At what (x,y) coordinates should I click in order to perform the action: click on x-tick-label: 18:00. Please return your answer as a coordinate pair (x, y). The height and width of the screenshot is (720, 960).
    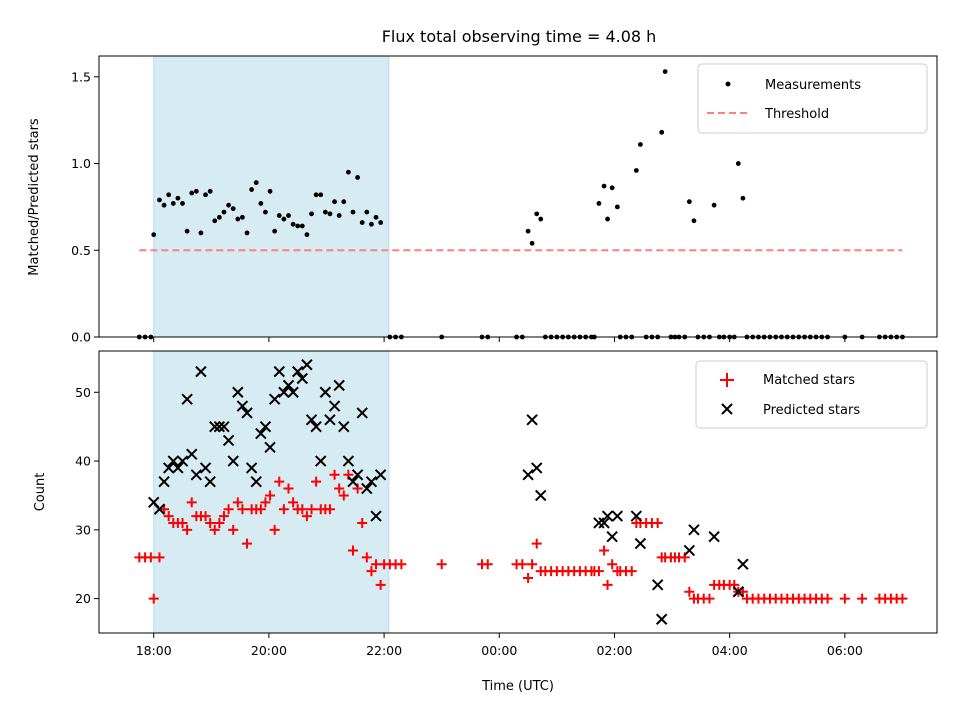
    Looking at the image, I should click on (154, 650).